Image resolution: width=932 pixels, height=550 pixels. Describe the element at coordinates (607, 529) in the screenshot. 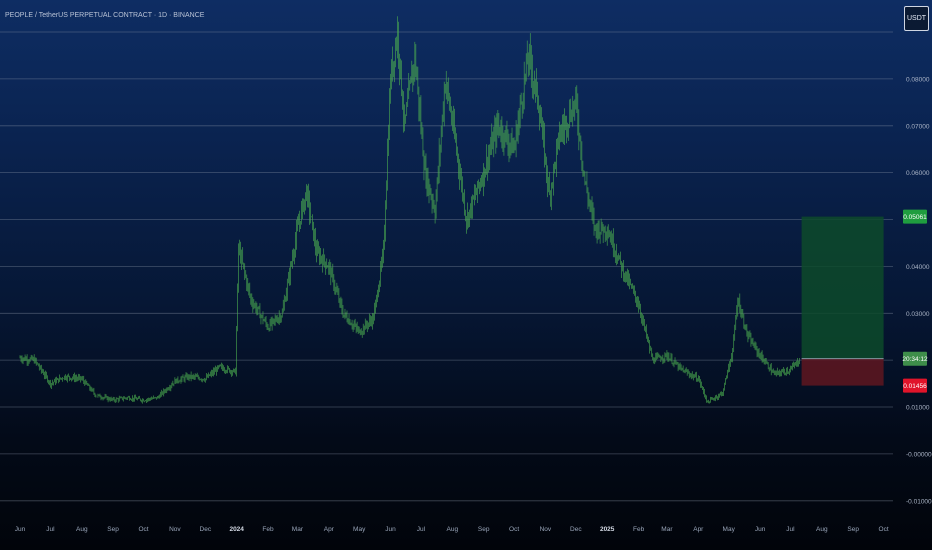

I see `x-tick-label: 2025` at that location.